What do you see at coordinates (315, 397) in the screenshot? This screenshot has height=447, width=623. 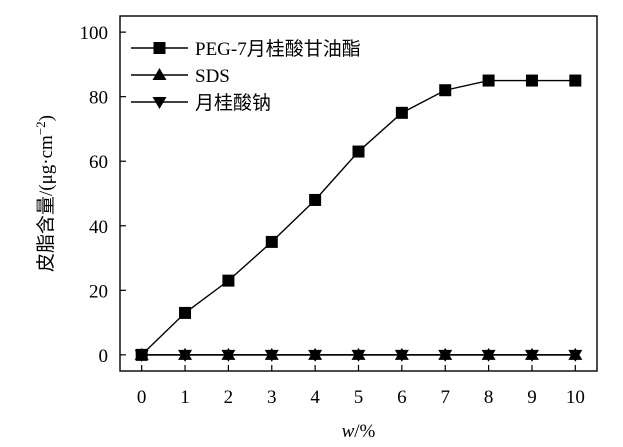 I see `x-tick-label: 4` at bounding box center [315, 397].